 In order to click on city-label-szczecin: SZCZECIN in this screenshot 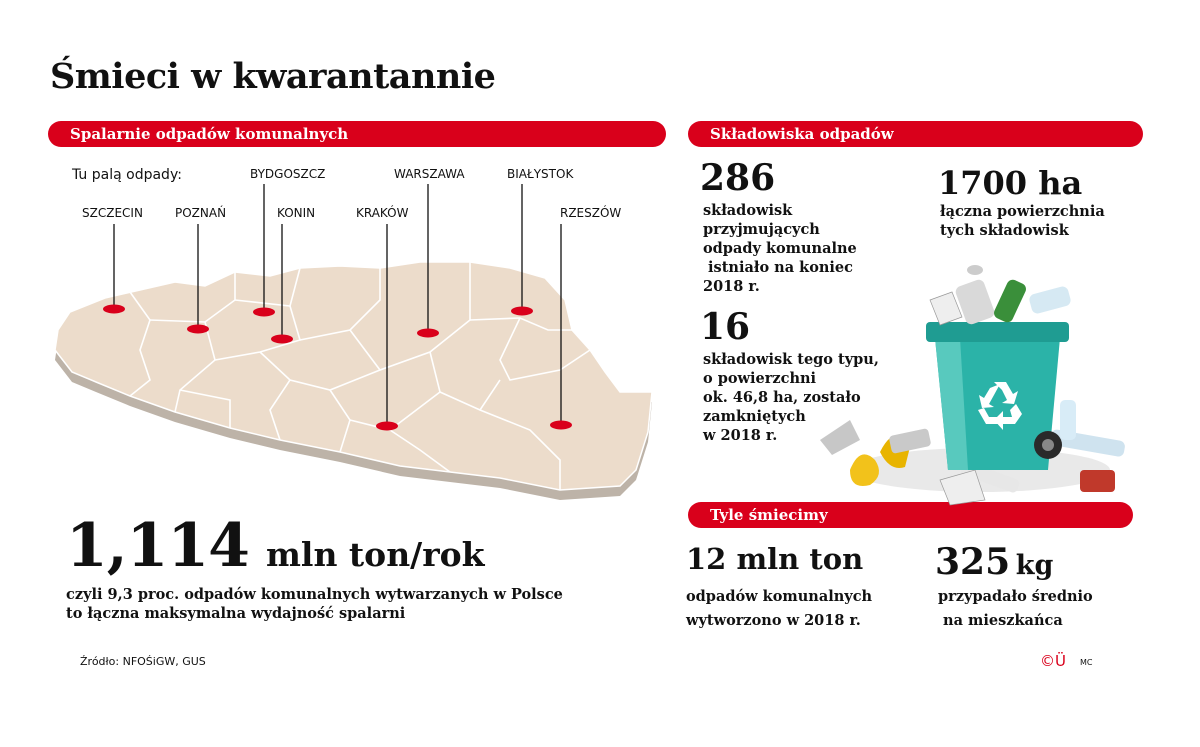, I will do `click(112, 213)`.